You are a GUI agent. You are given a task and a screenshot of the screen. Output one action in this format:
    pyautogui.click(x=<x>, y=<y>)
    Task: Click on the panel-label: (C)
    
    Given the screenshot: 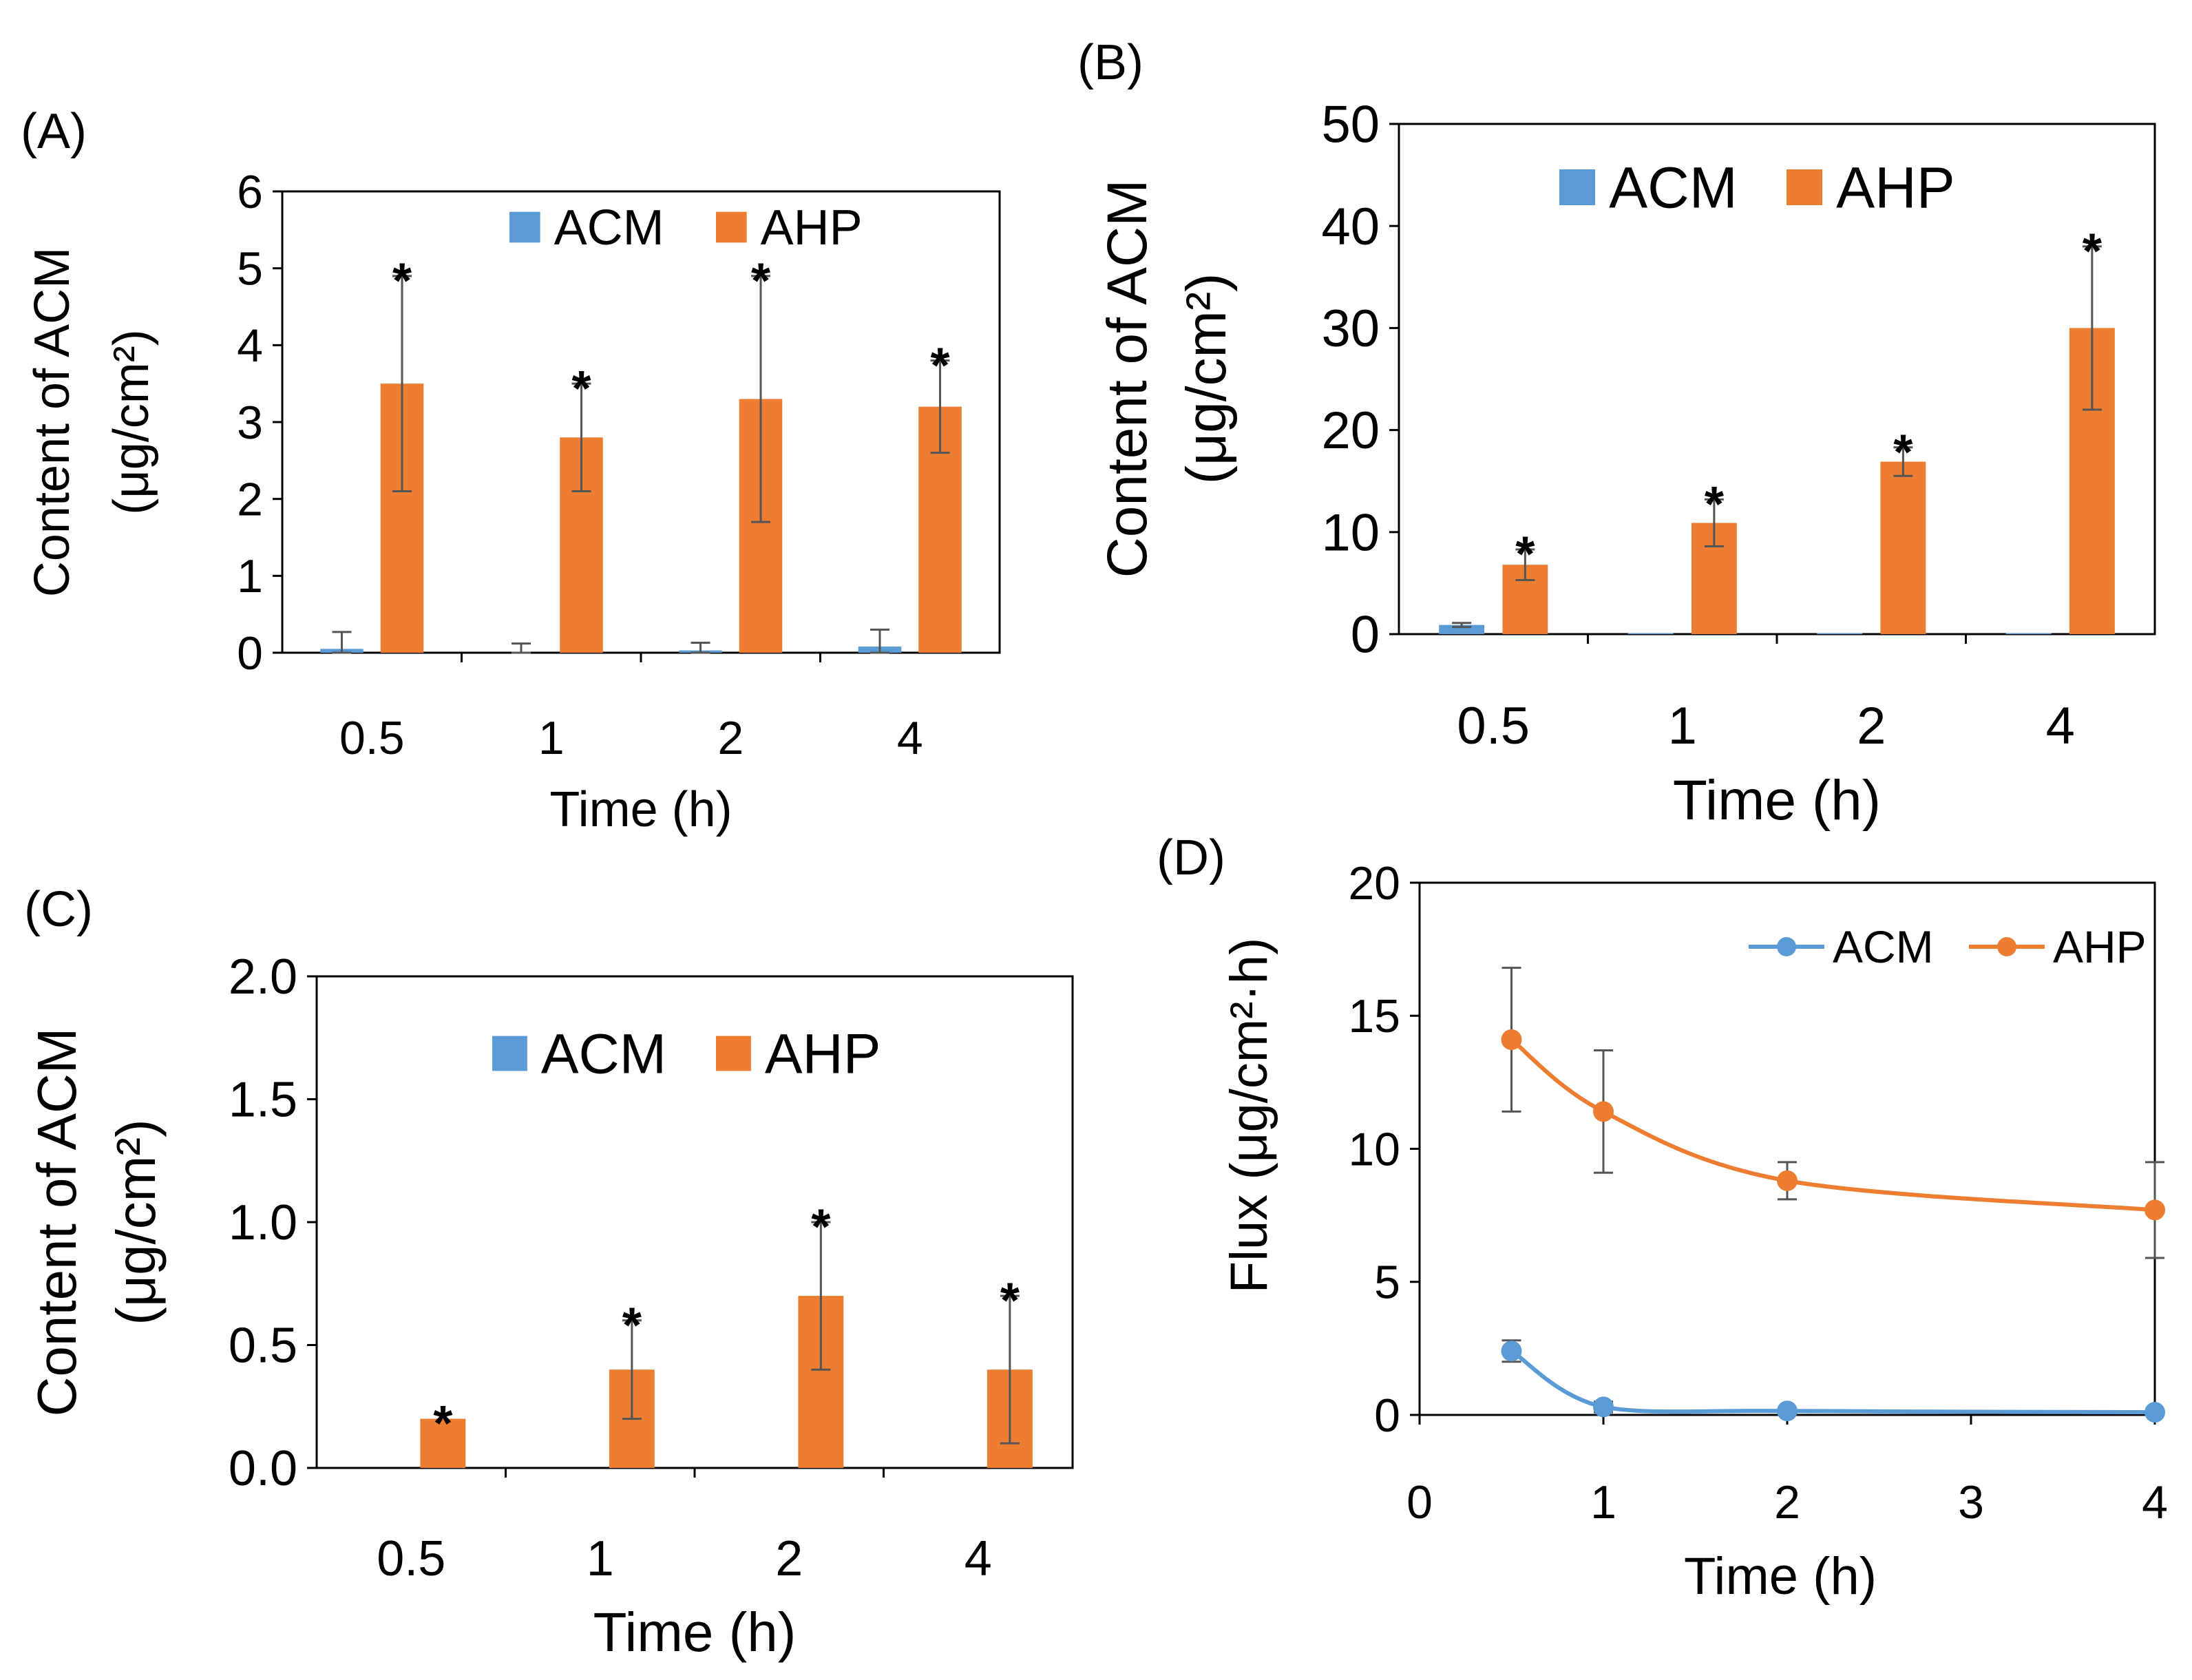 What is the action you would take?
    pyautogui.click(x=58, y=909)
    